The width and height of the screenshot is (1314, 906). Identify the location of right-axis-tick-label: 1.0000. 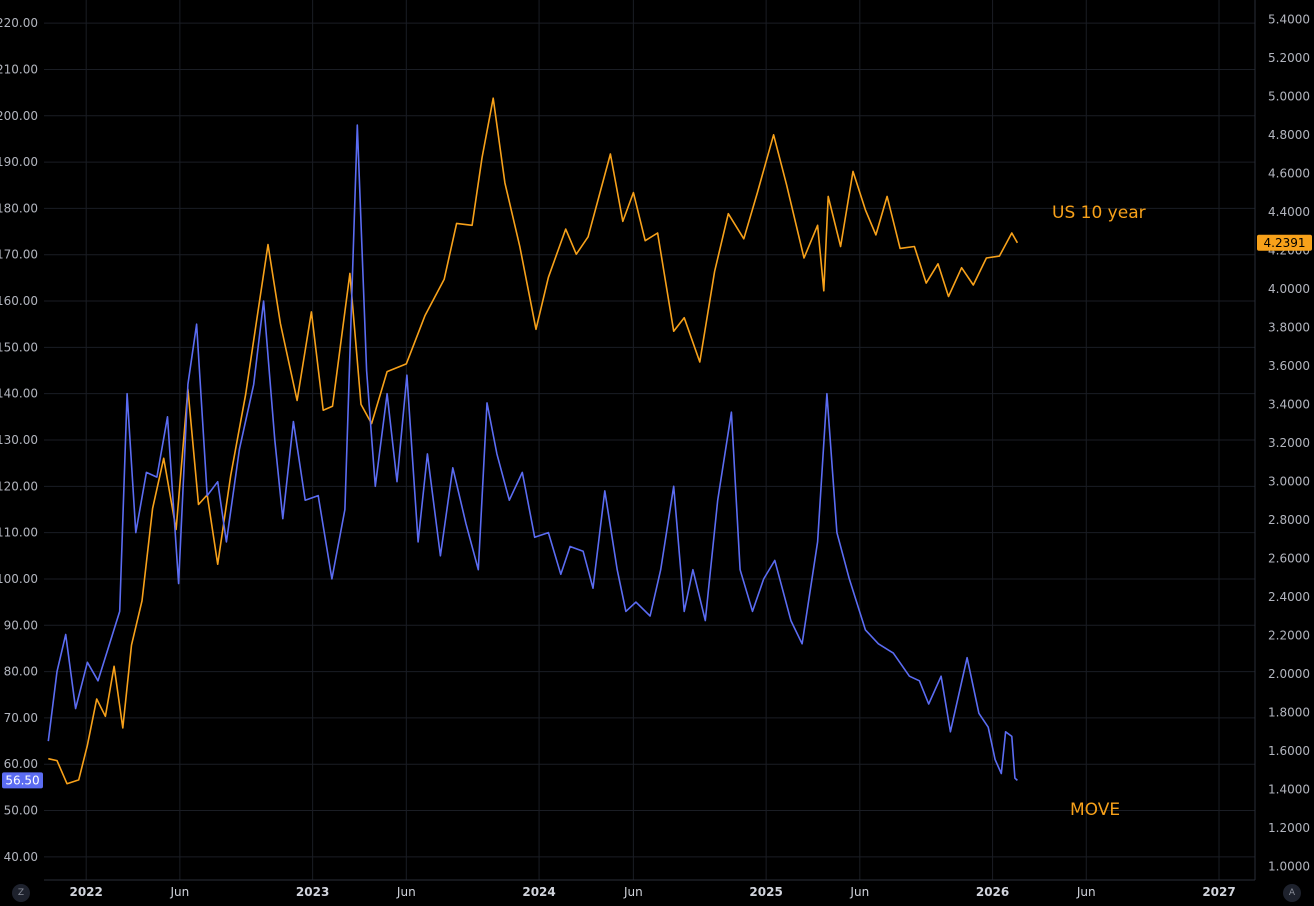
(1289, 867).